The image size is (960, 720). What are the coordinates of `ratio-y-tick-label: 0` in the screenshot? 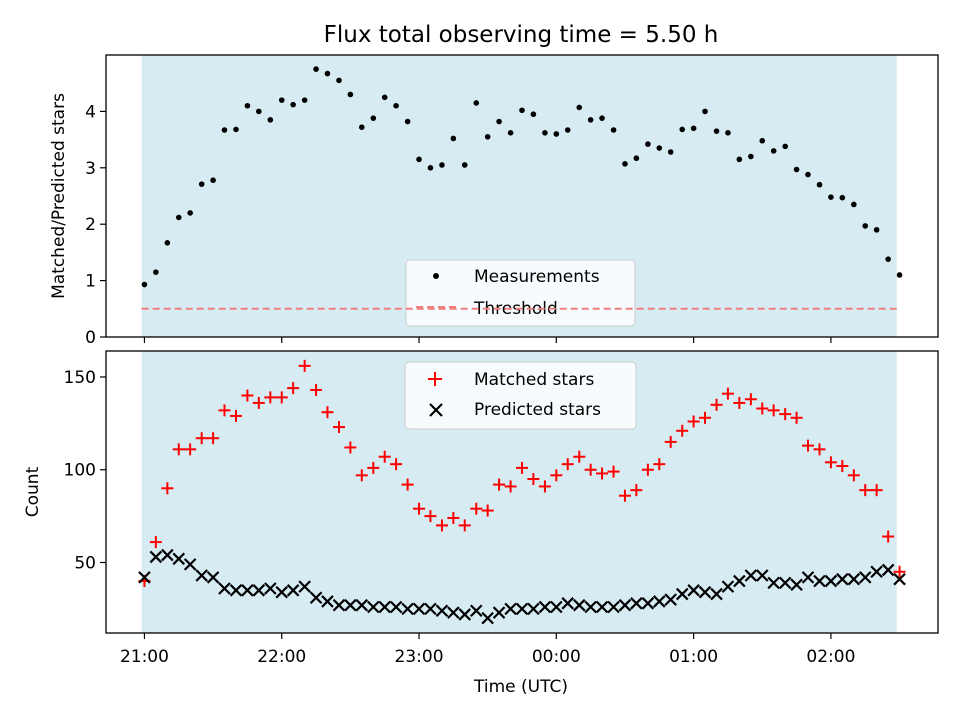 It's located at (90, 338).